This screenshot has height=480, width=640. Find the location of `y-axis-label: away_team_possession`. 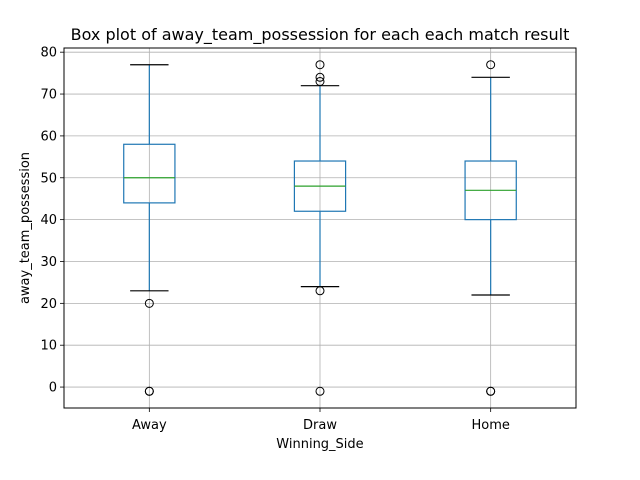

y-axis-label: away_team_possession is located at coordinates (25, 228).